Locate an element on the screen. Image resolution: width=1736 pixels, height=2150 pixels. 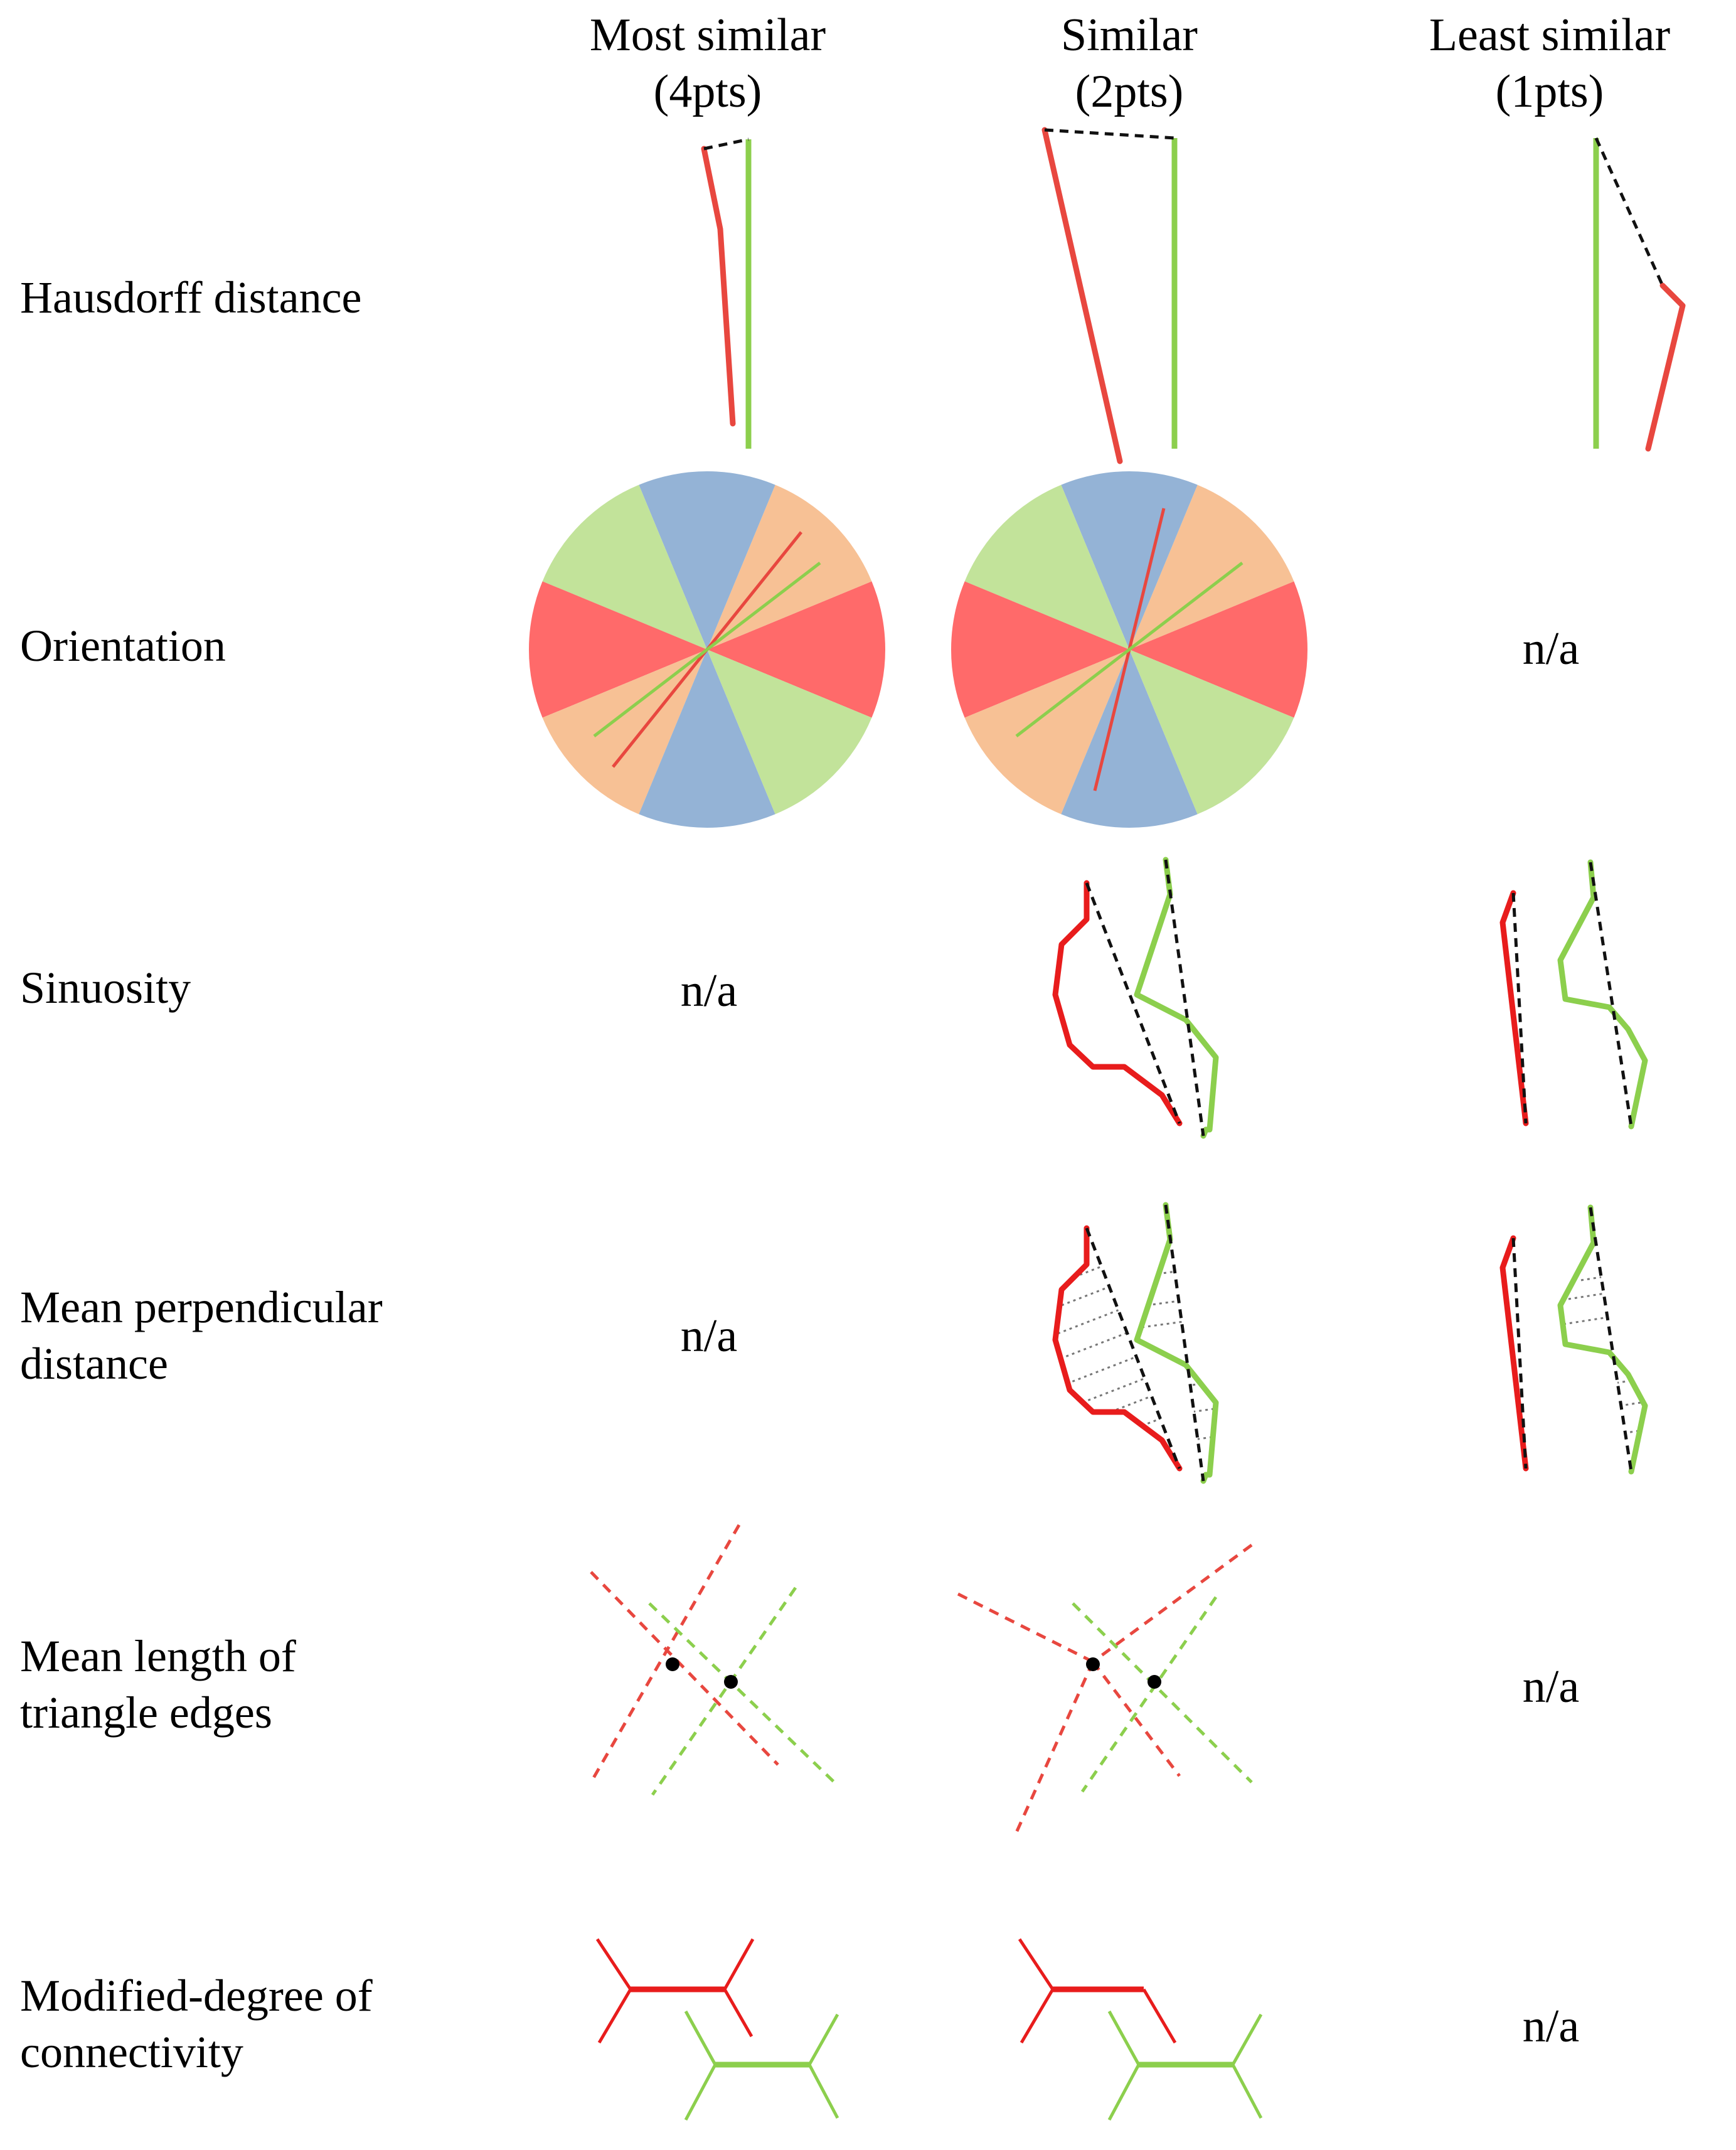
header-most-similar-points: (4pts) is located at coordinates (708, 91).